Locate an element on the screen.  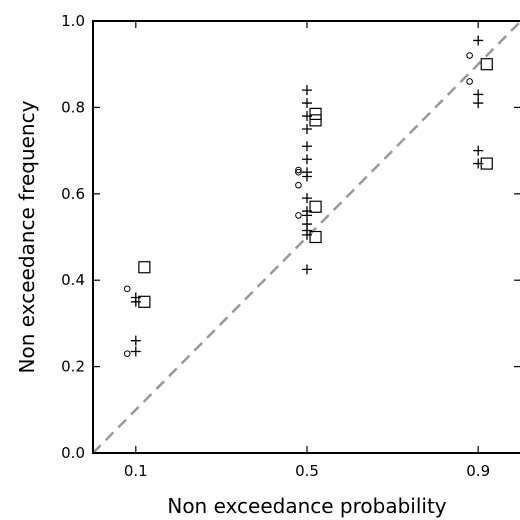
y-tick-label: 0.6 is located at coordinates (73, 194).